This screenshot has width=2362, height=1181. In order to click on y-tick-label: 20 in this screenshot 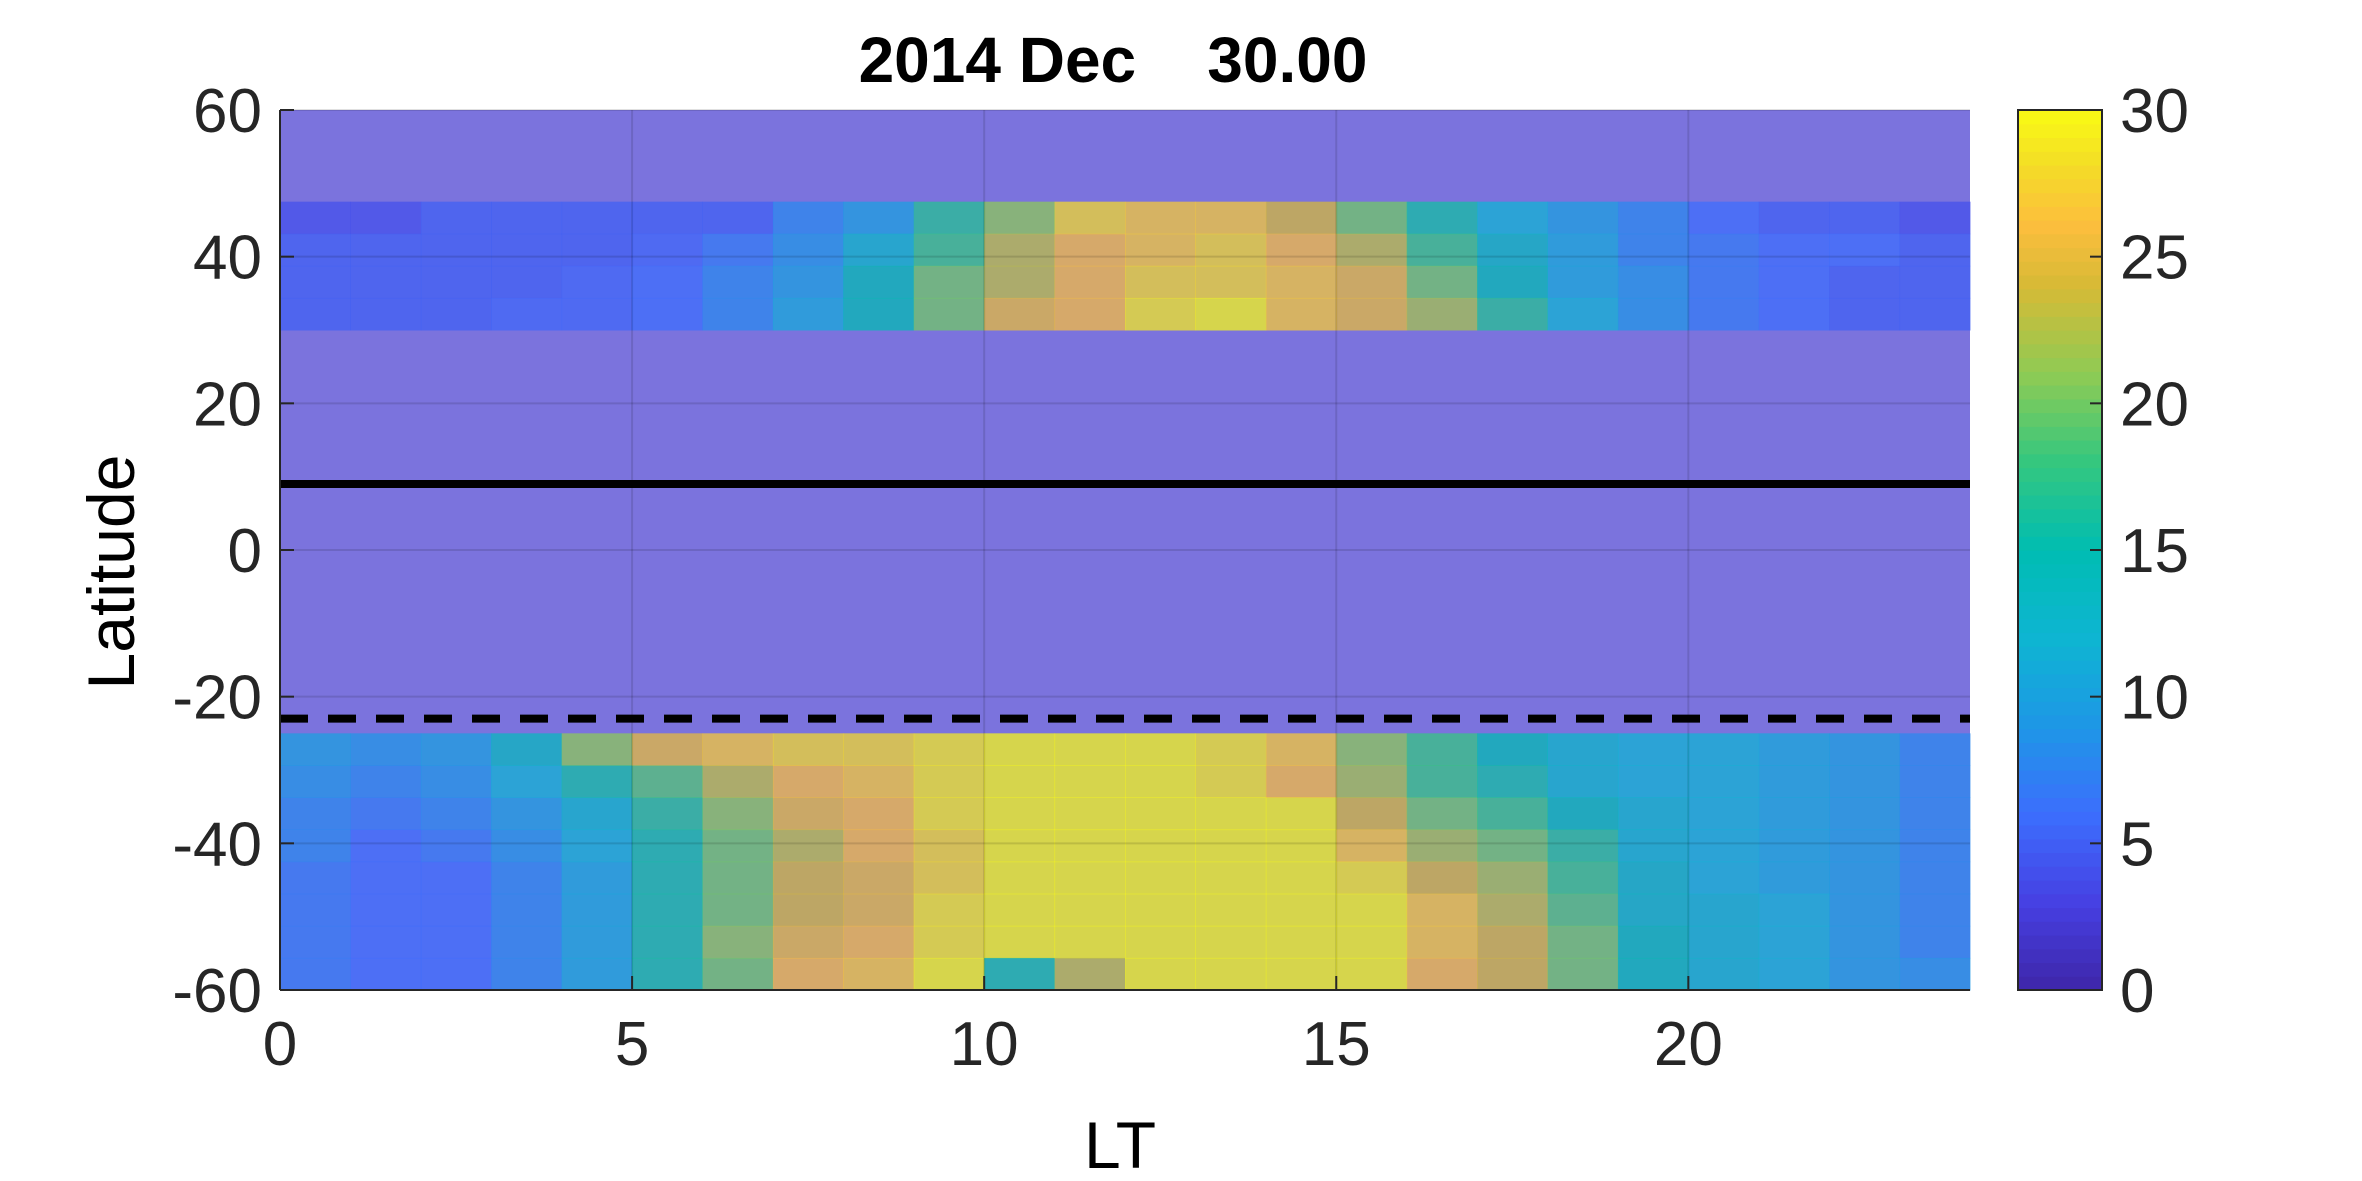, I will do `click(227, 404)`.